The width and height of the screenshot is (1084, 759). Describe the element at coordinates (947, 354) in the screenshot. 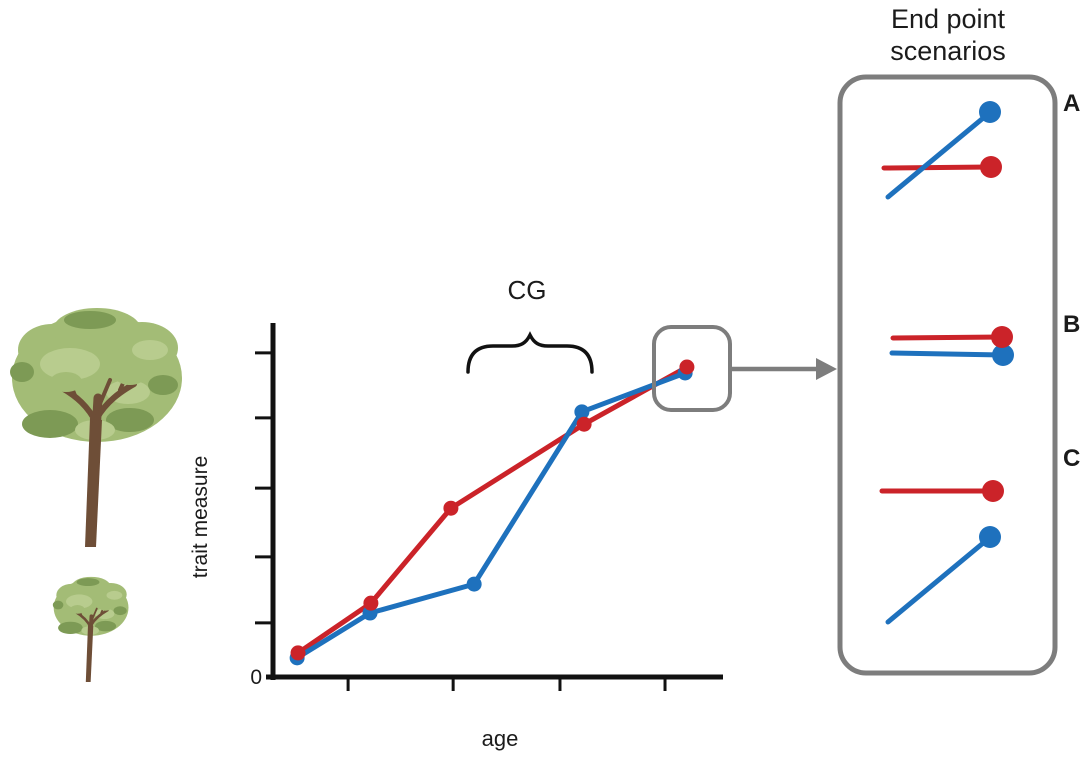

I see `scenario-b-line-blue` at that location.